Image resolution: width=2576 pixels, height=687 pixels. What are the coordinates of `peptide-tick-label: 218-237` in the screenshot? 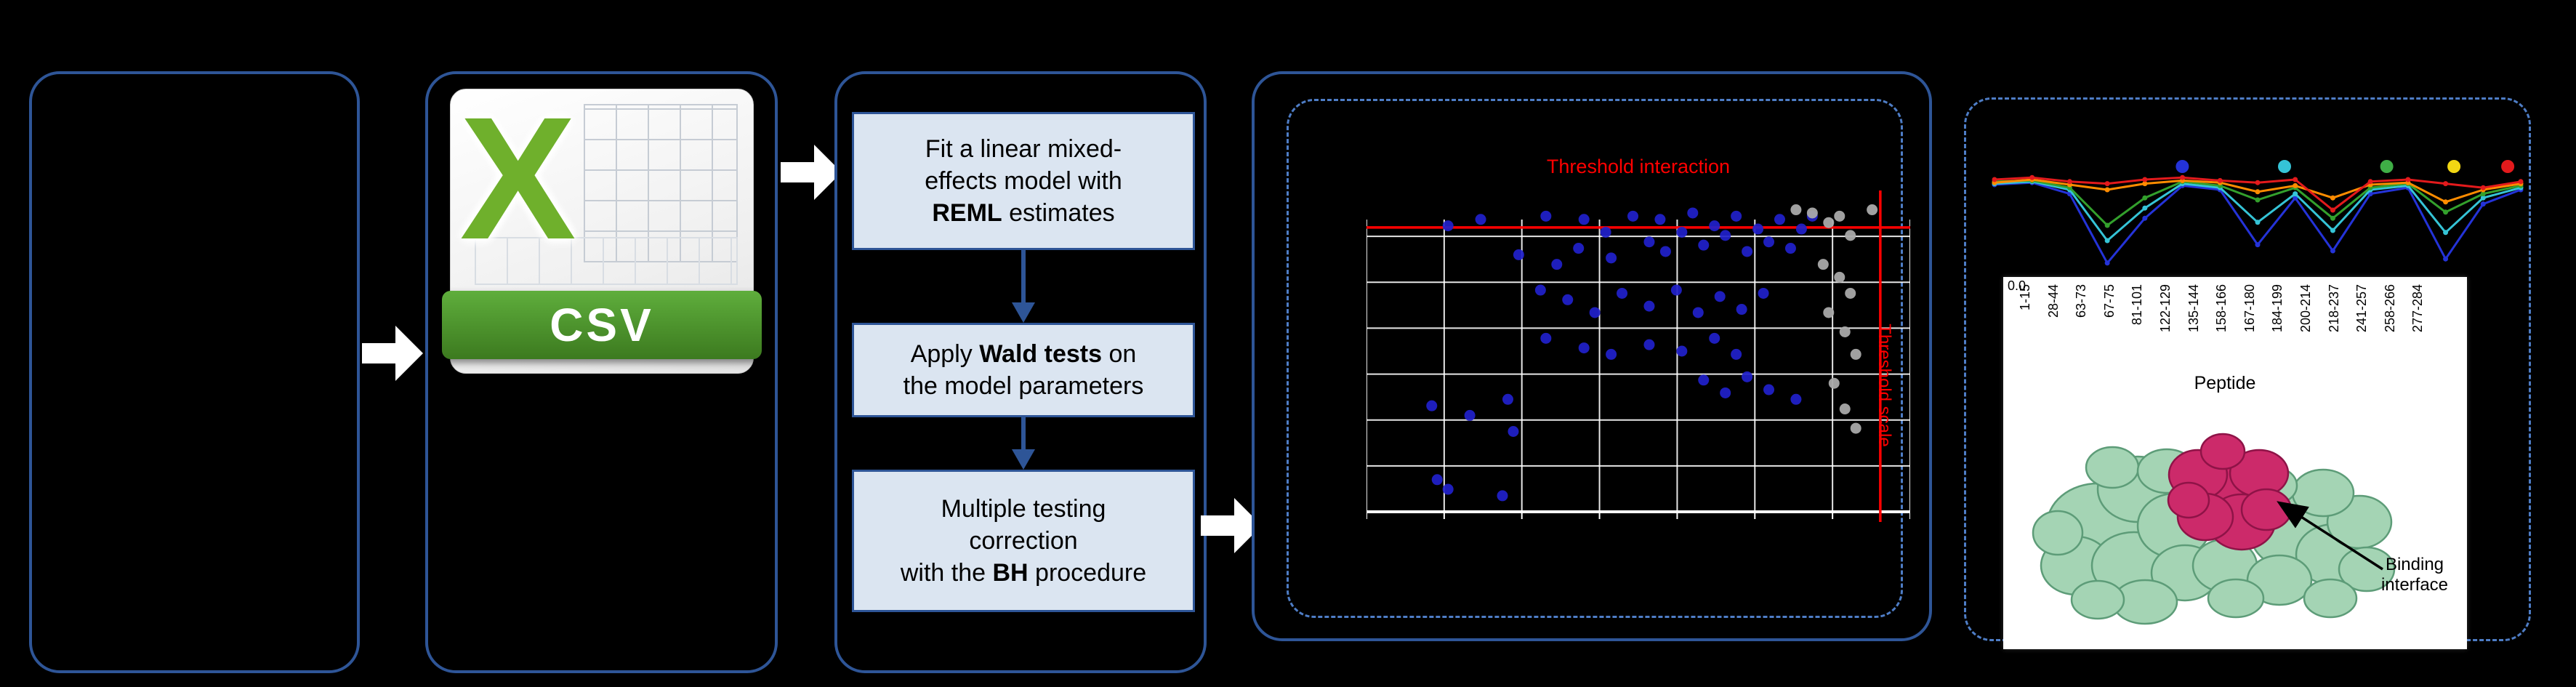 It's located at (2333, 308).